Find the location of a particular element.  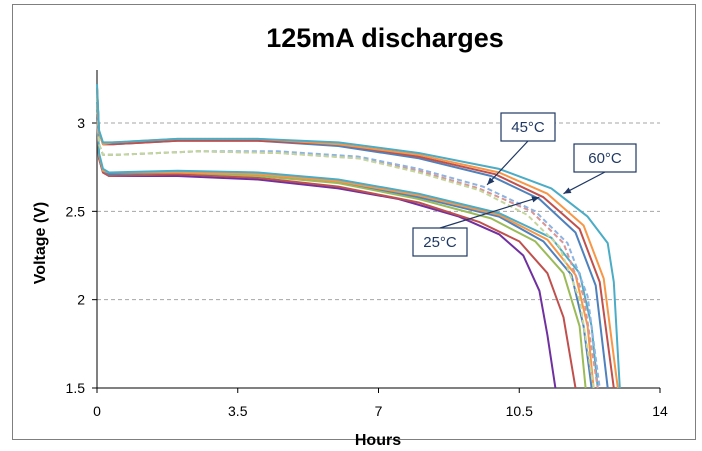

x-tick-label: 7 is located at coordinates (379, 411).